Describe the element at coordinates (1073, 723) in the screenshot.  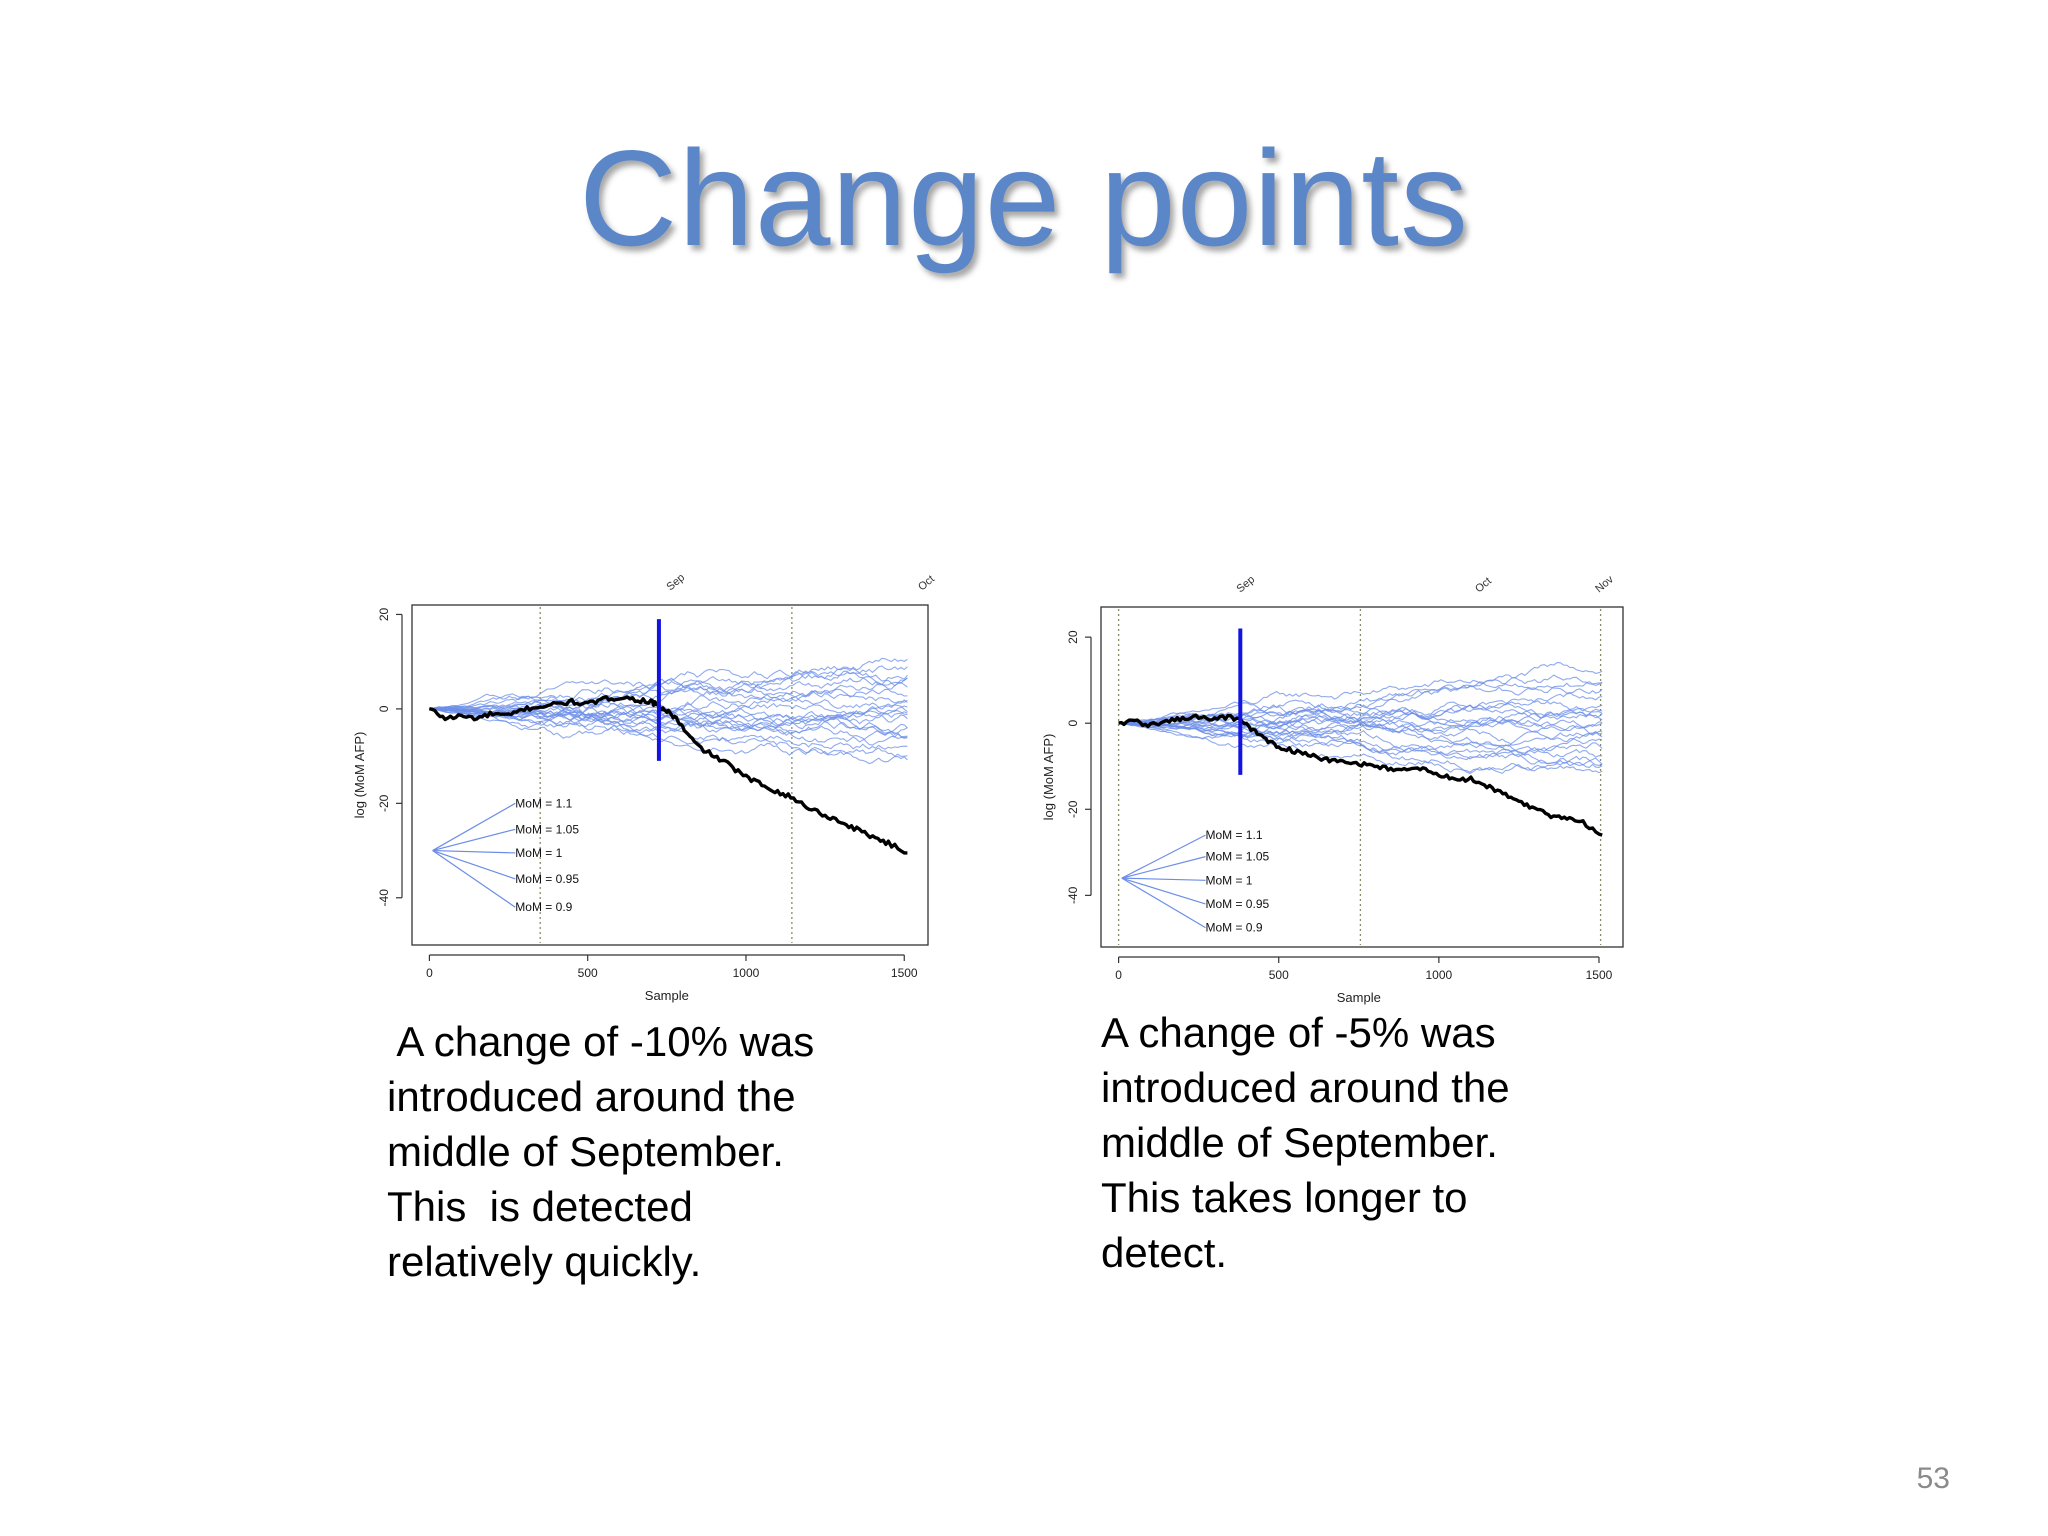
I see `chart1-y-tick-label: 0` at that location.